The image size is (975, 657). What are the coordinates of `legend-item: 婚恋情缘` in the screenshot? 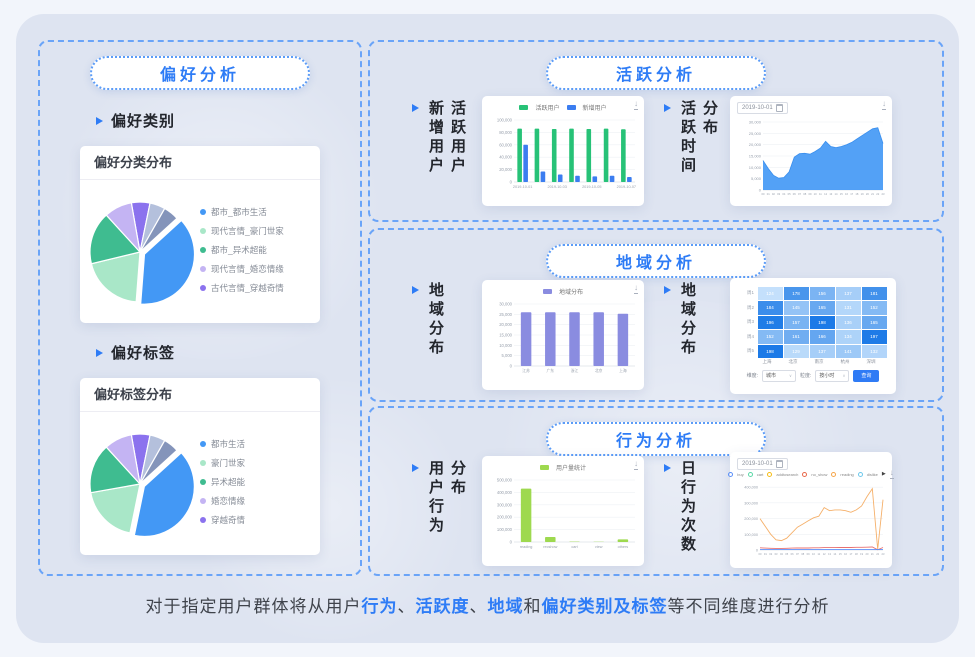 It's located at (256, 501).